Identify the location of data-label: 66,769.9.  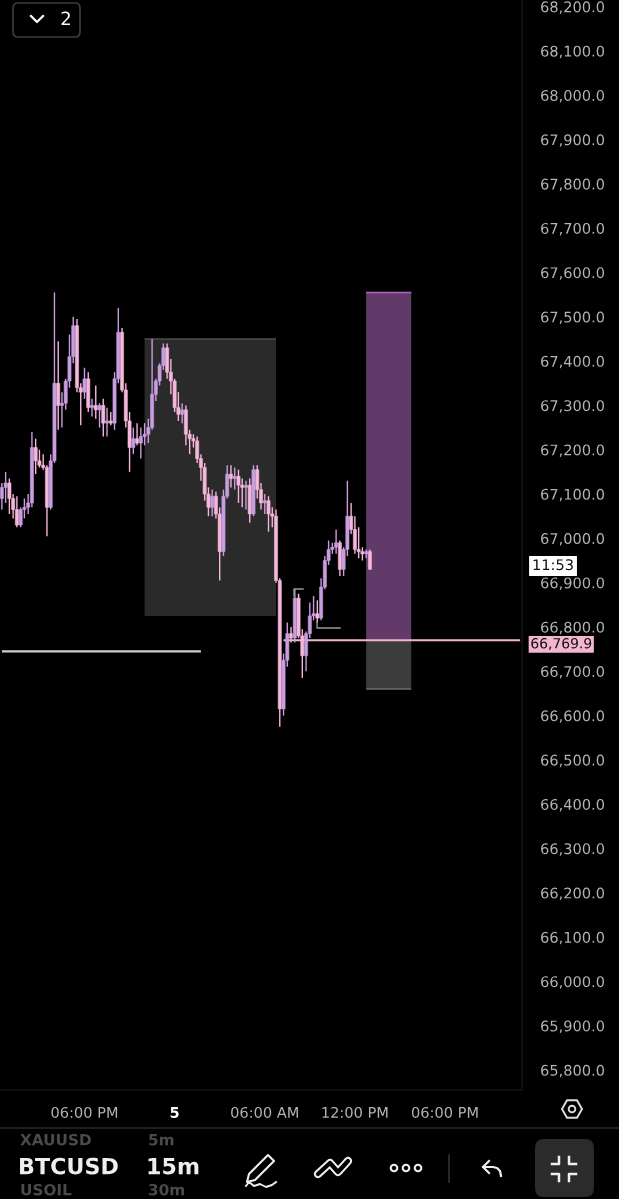
(561, 644).